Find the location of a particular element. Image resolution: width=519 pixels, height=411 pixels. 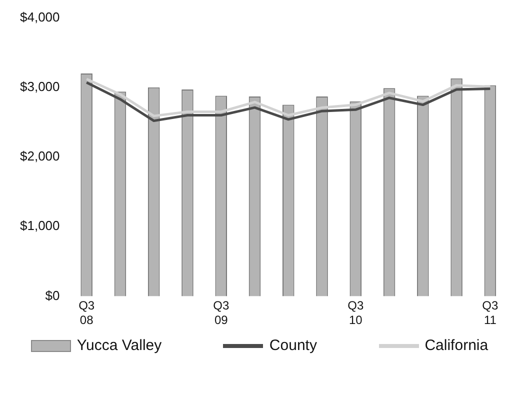

legend-label: County is located at coordinates (293, 345).